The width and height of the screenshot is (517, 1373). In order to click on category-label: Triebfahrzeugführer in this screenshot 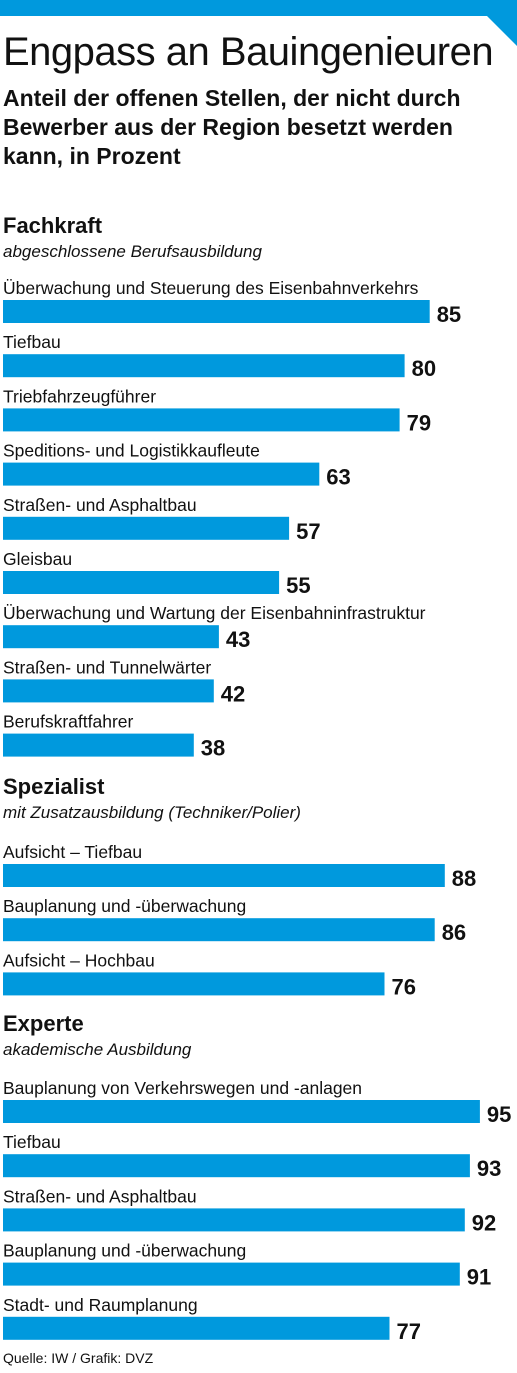, I will do `click(79, 396)`.